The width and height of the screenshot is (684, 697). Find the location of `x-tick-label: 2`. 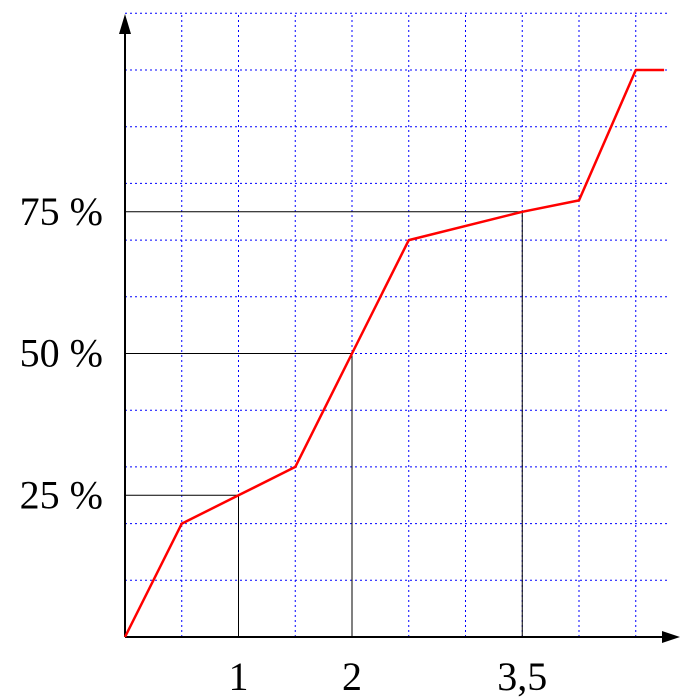

x-tick-label: 2 is located at coordinates (352, 675).